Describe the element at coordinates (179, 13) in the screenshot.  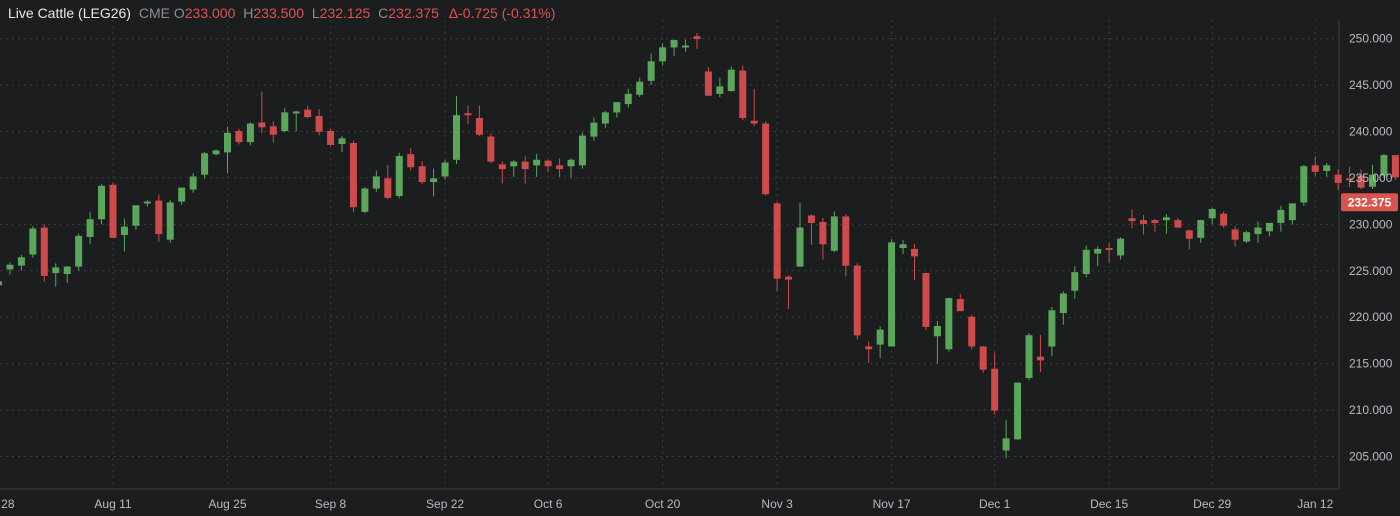
I see `open-label: O` at that location.